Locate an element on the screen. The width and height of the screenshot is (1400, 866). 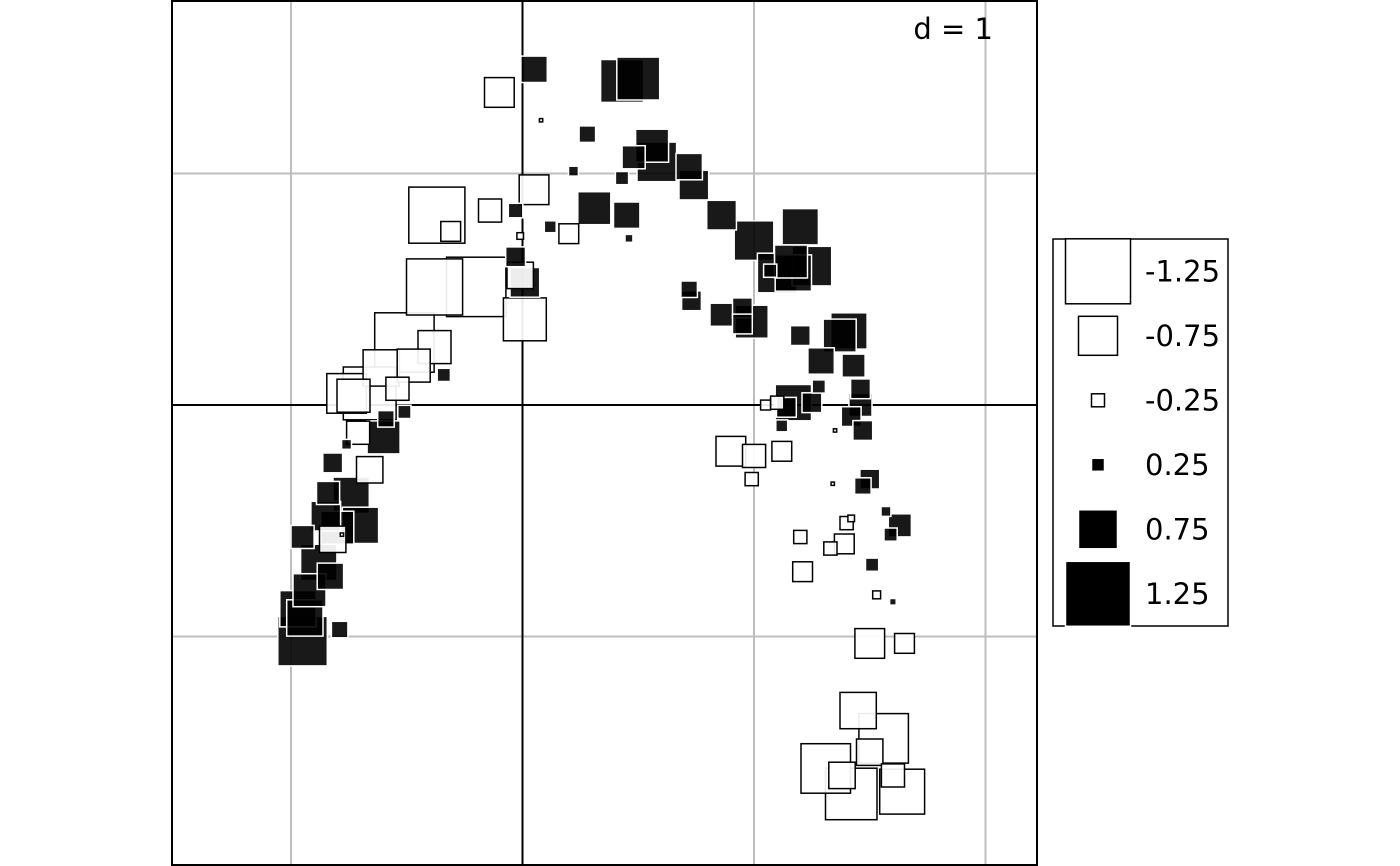
legend-label: -0.25 is located at coordinates (1182, 400).